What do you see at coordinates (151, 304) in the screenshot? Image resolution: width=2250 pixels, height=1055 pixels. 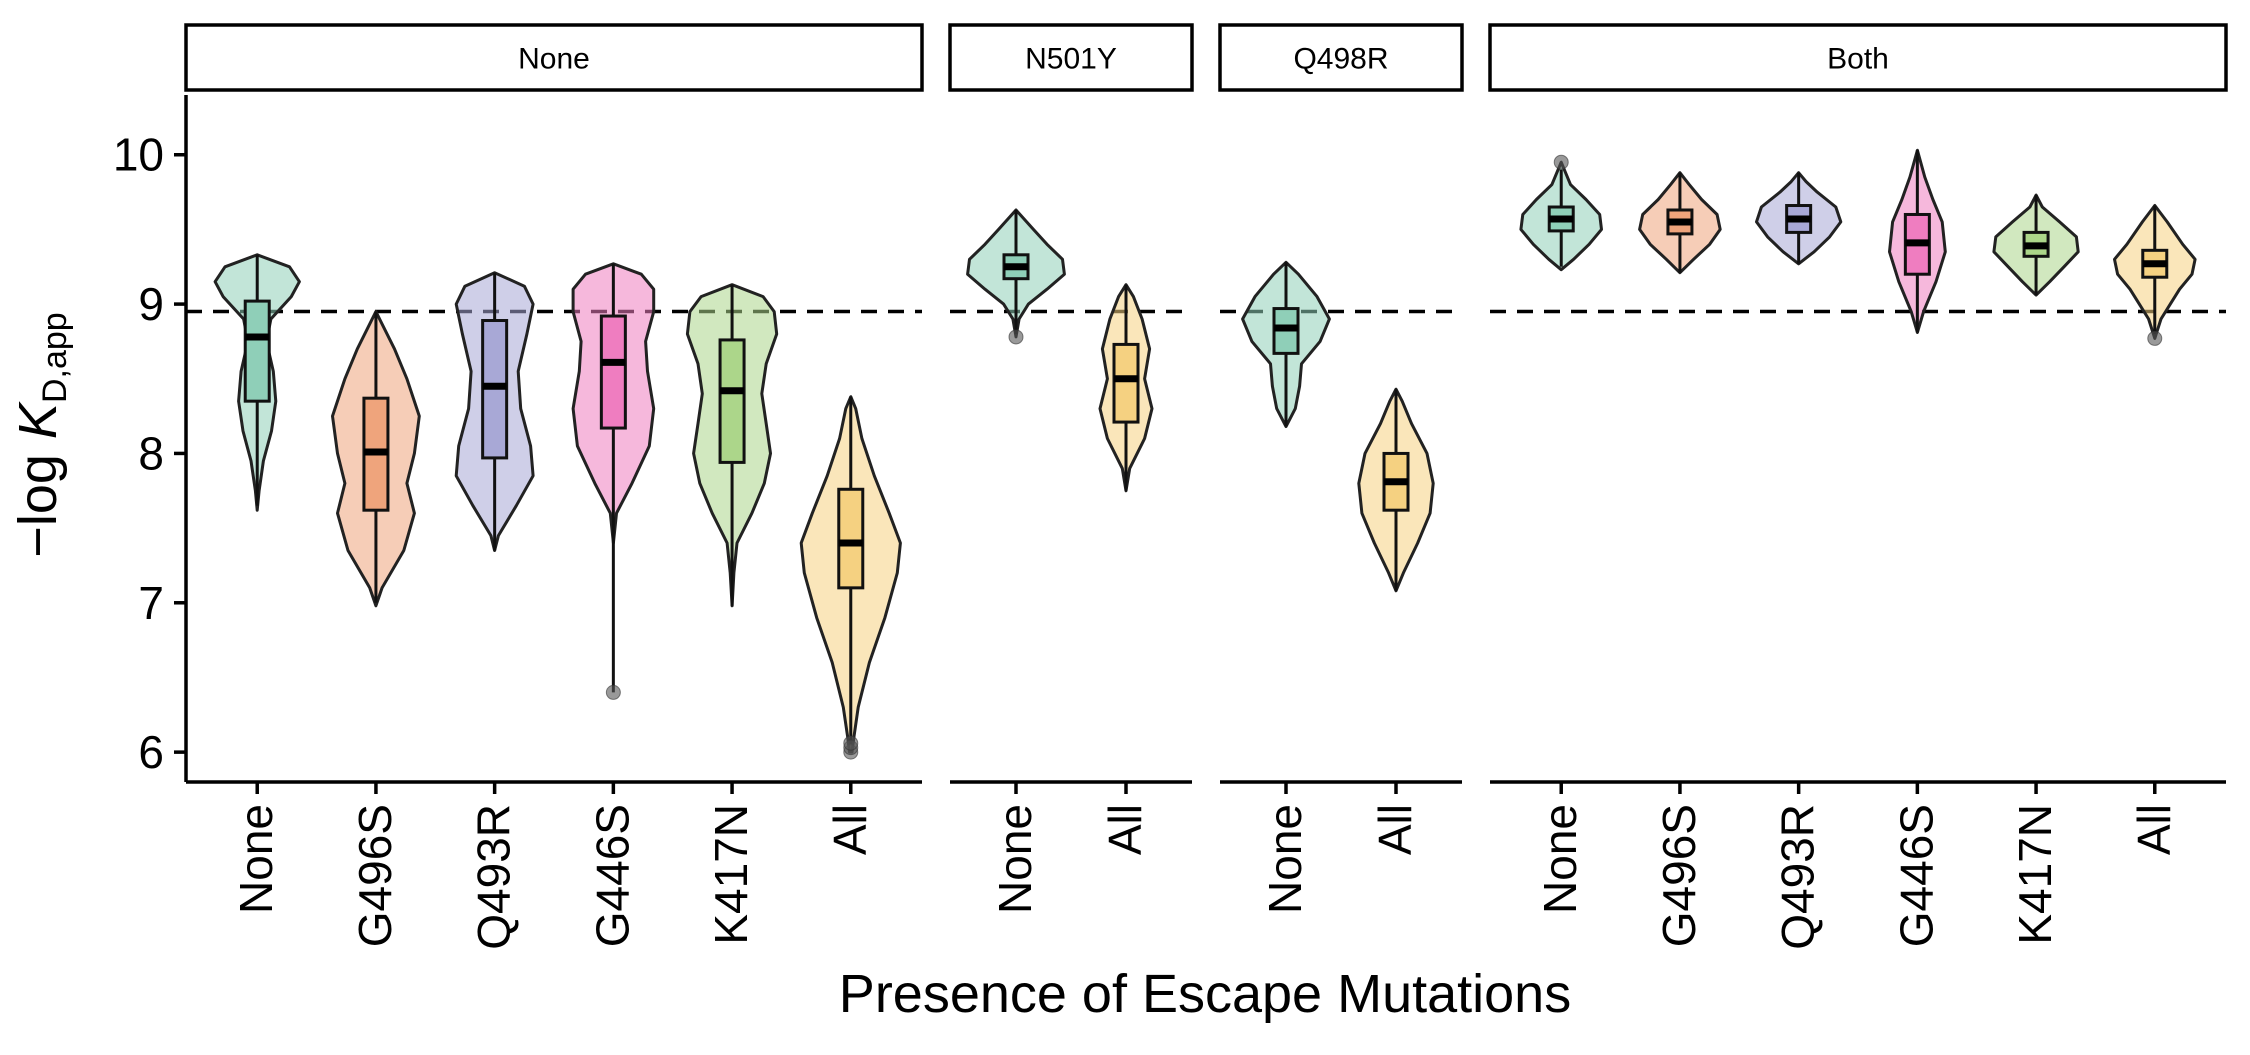 I see `y-tick-label: 9` at bounding box center [151, 304].